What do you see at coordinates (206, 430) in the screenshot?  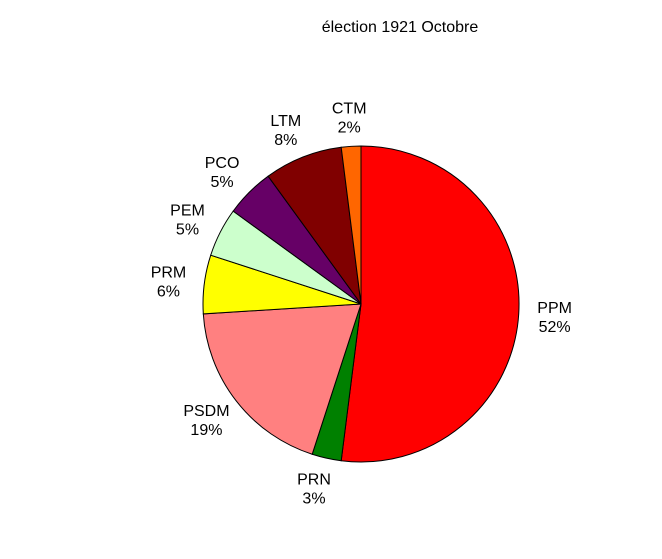 I see `slice-label-percent: 19%` at bounding box center [206, 430].